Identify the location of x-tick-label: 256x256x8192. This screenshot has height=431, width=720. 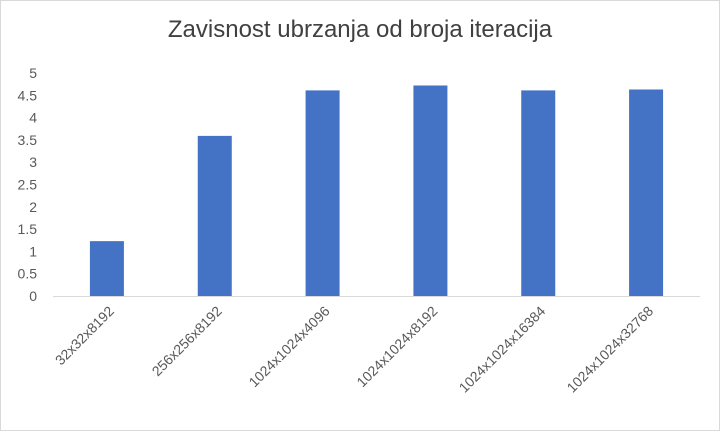
(187, 341).